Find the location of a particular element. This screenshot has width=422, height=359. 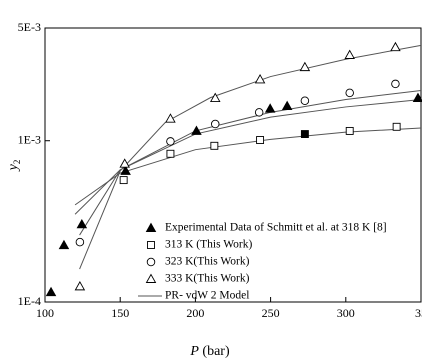

y-tick-label: 1E-3 is located at coordinates (29, 139).